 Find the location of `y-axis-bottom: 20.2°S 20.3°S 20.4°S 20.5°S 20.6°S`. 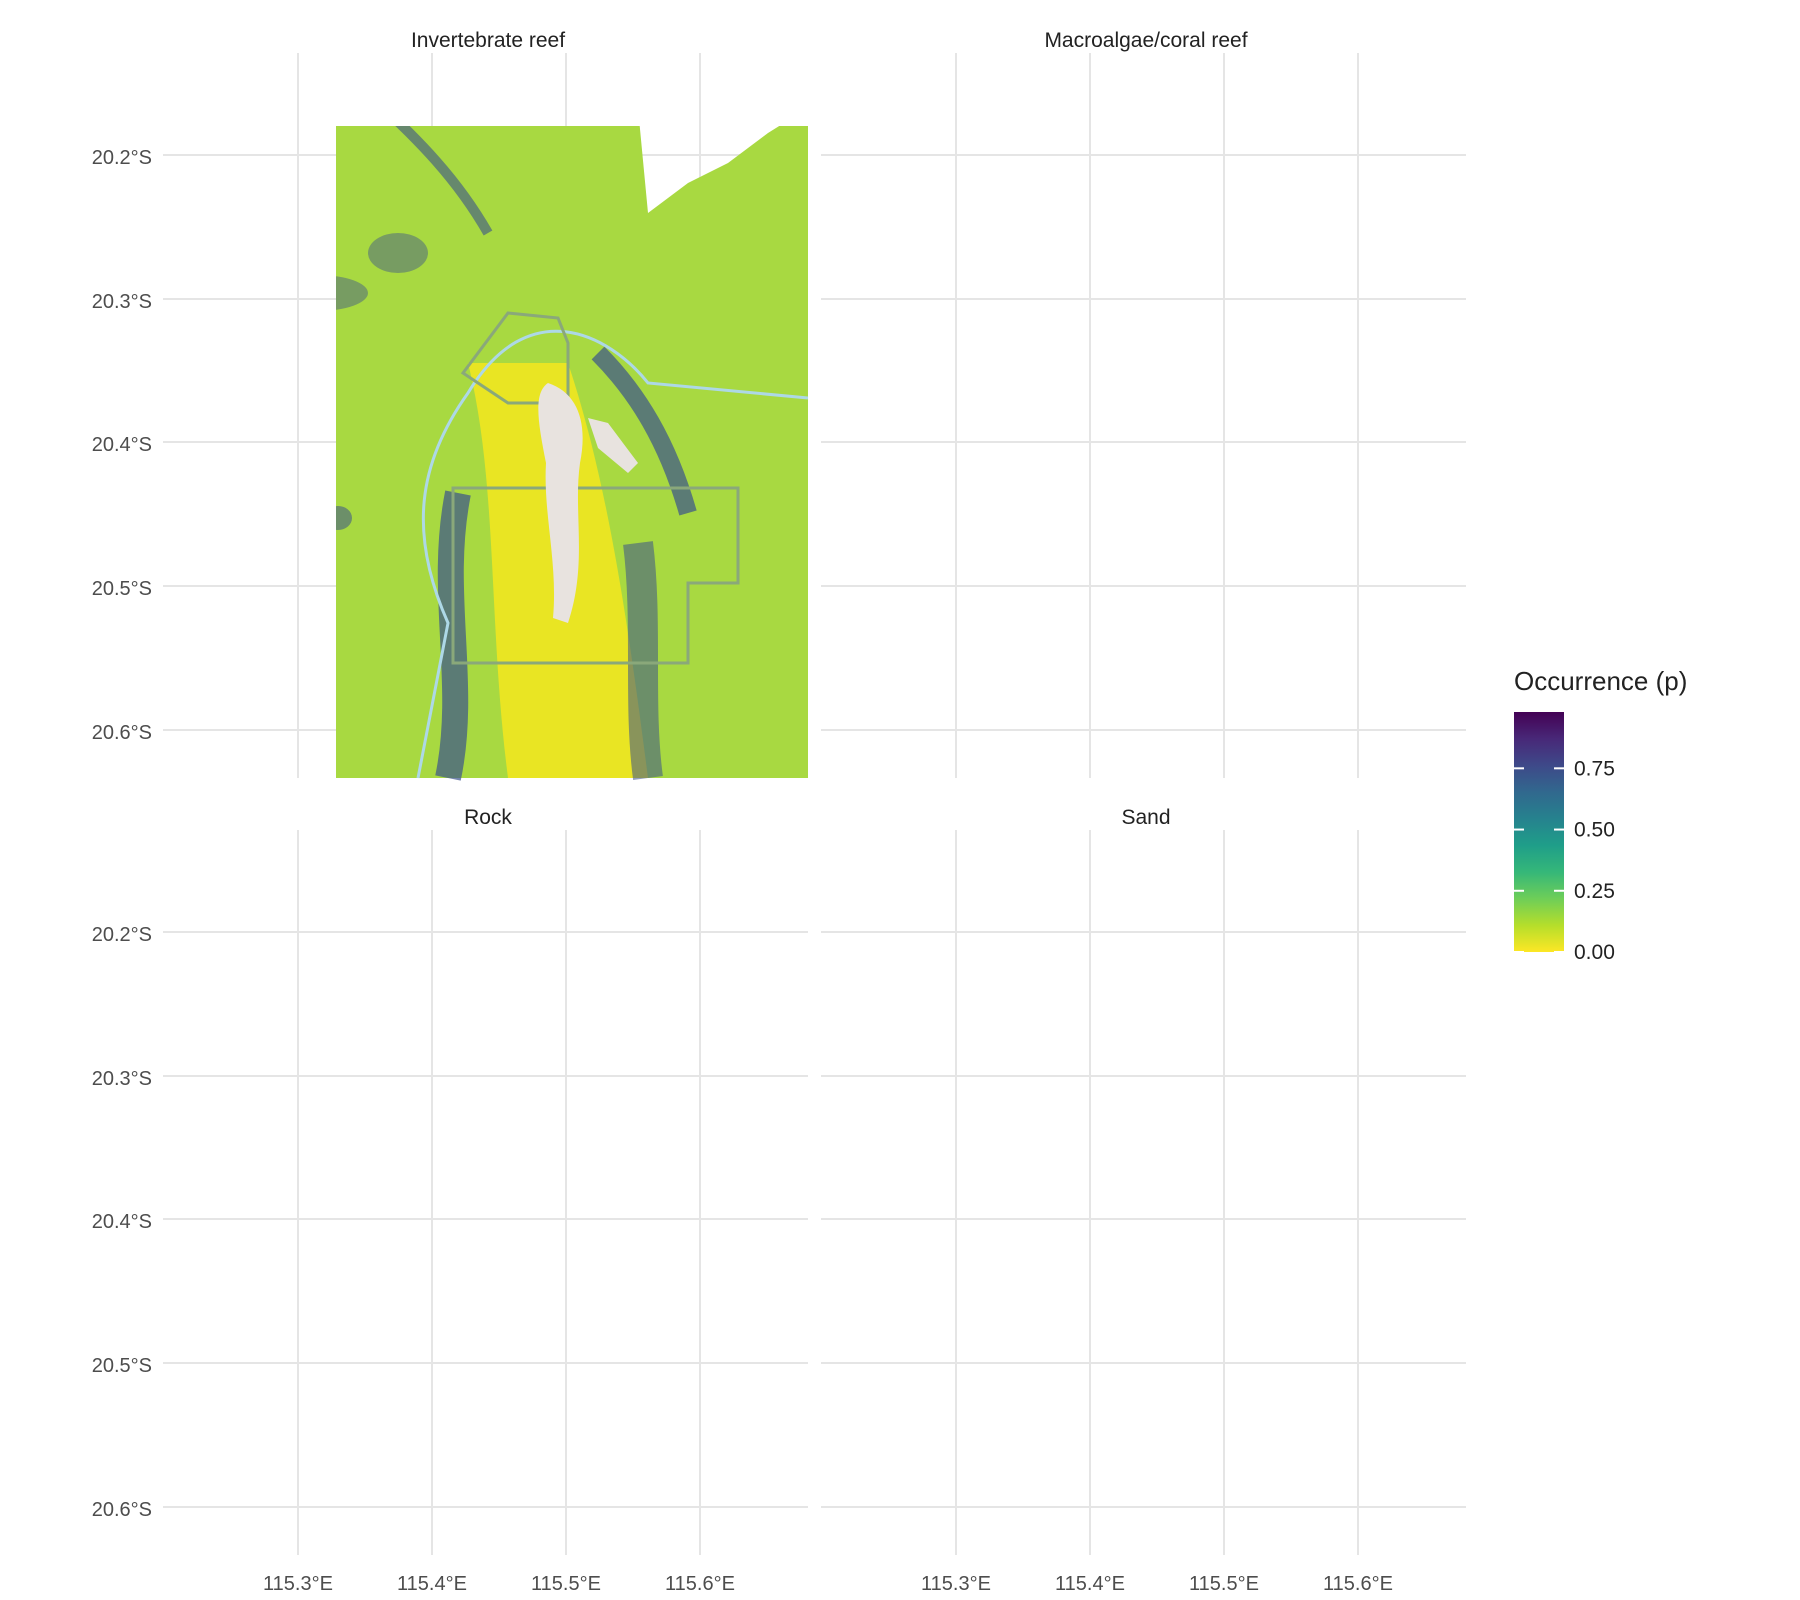

y-axis-bottom: 20.2°S 20.3°S 20.4°S 20.5°S 20.6°S is located at coordinates (122, 1222).